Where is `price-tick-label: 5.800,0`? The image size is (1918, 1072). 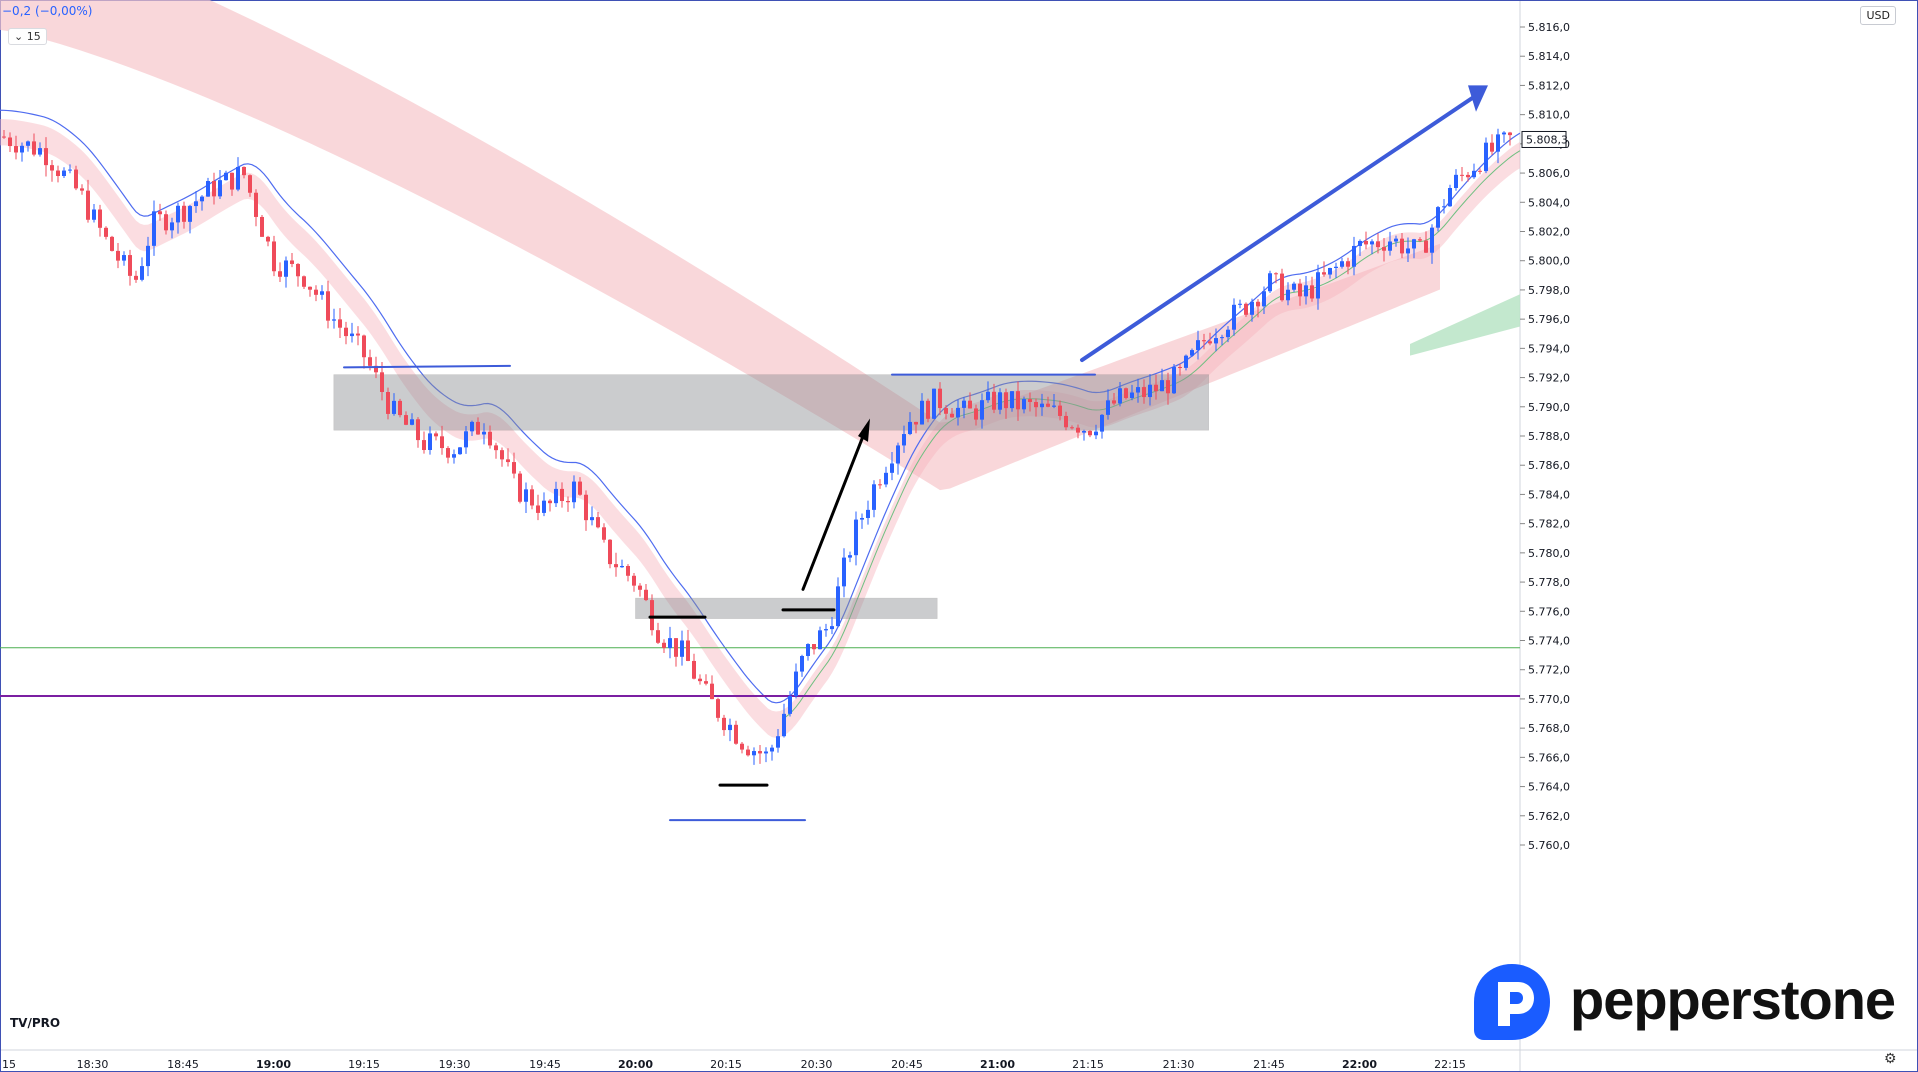
price-tick-label: 5.800,0 is located at coordinates (1549, 261).